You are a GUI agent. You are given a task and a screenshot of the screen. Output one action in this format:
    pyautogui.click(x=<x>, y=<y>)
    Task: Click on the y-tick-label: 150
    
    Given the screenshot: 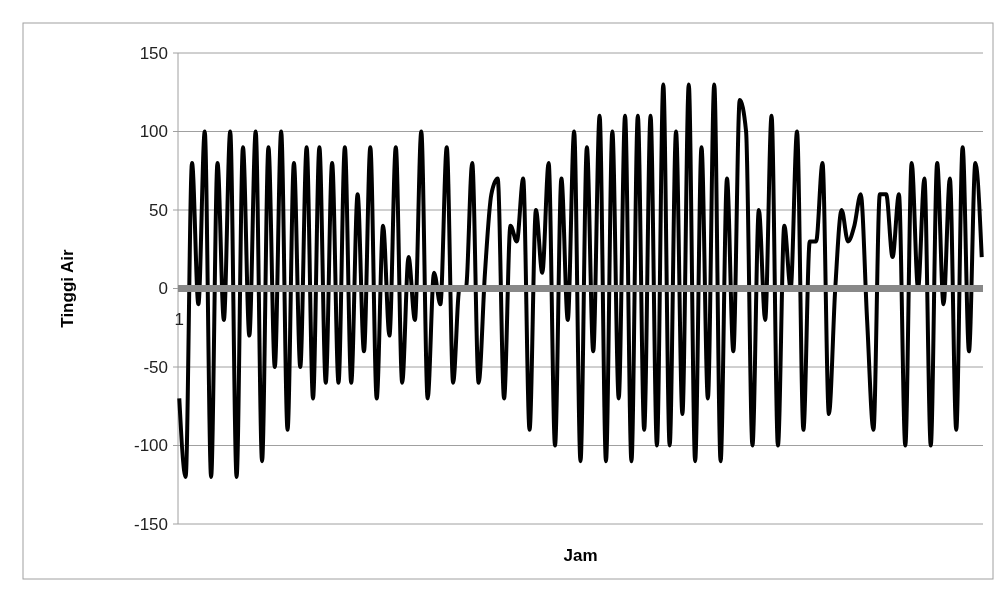 What is the action you would take?
    pyautogui.click(x=153, y=53)
    